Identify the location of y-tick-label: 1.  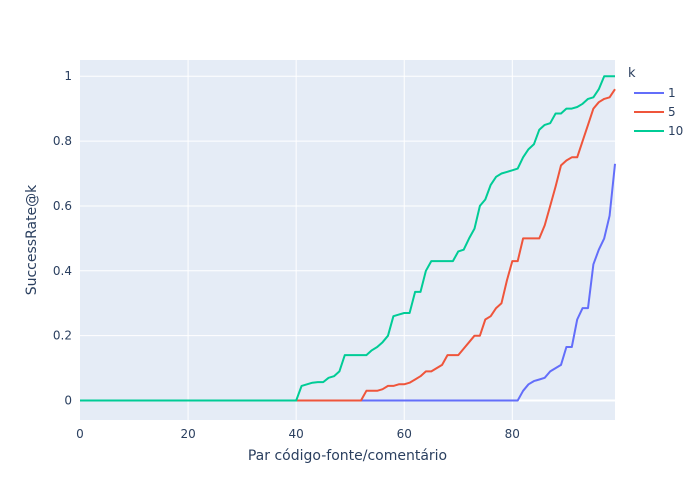
(68, 76).